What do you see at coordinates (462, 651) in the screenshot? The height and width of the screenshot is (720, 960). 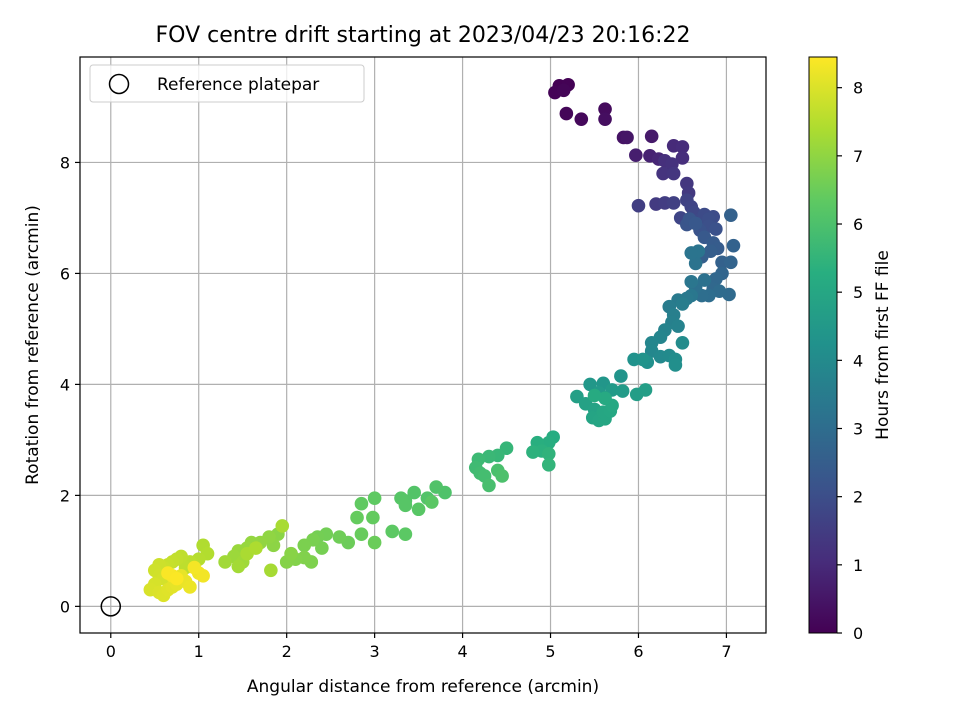 I see `x-tick-label: 4` at bounding box center [462, 651].